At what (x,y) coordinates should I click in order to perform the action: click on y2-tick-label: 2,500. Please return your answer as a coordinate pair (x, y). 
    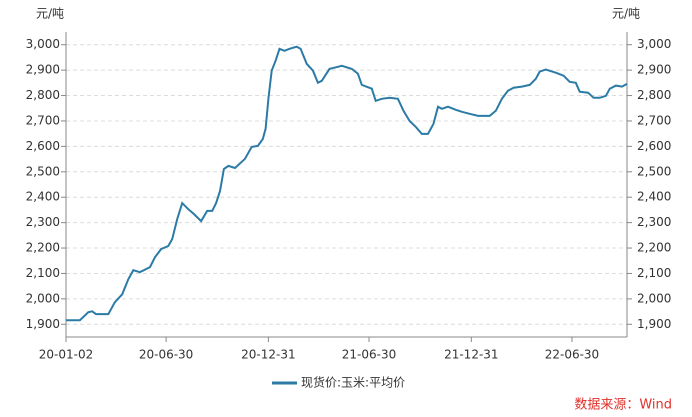
    Looking at the image, I should click on (654, 171).